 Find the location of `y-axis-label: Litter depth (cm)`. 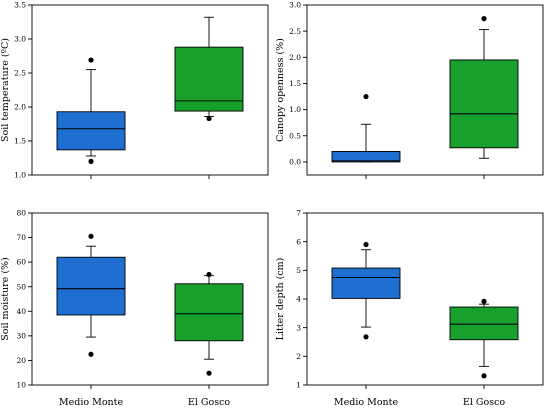

y-axis-label: Litter depth (cm) is located at coordinates (280, 299).